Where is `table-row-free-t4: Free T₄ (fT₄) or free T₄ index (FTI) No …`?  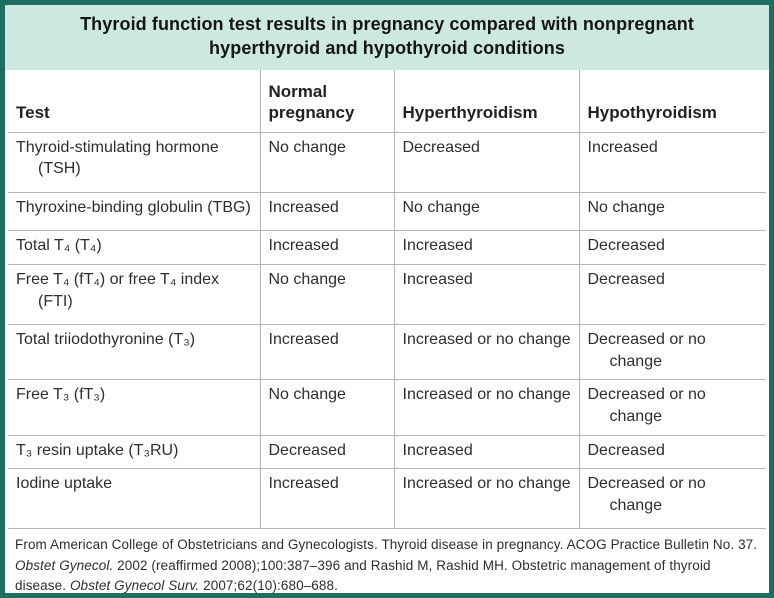
table-row-free-t4: Free T₄ (fT₄) or free T₄ index (FTI) No … is located at coordinates (387, 294).